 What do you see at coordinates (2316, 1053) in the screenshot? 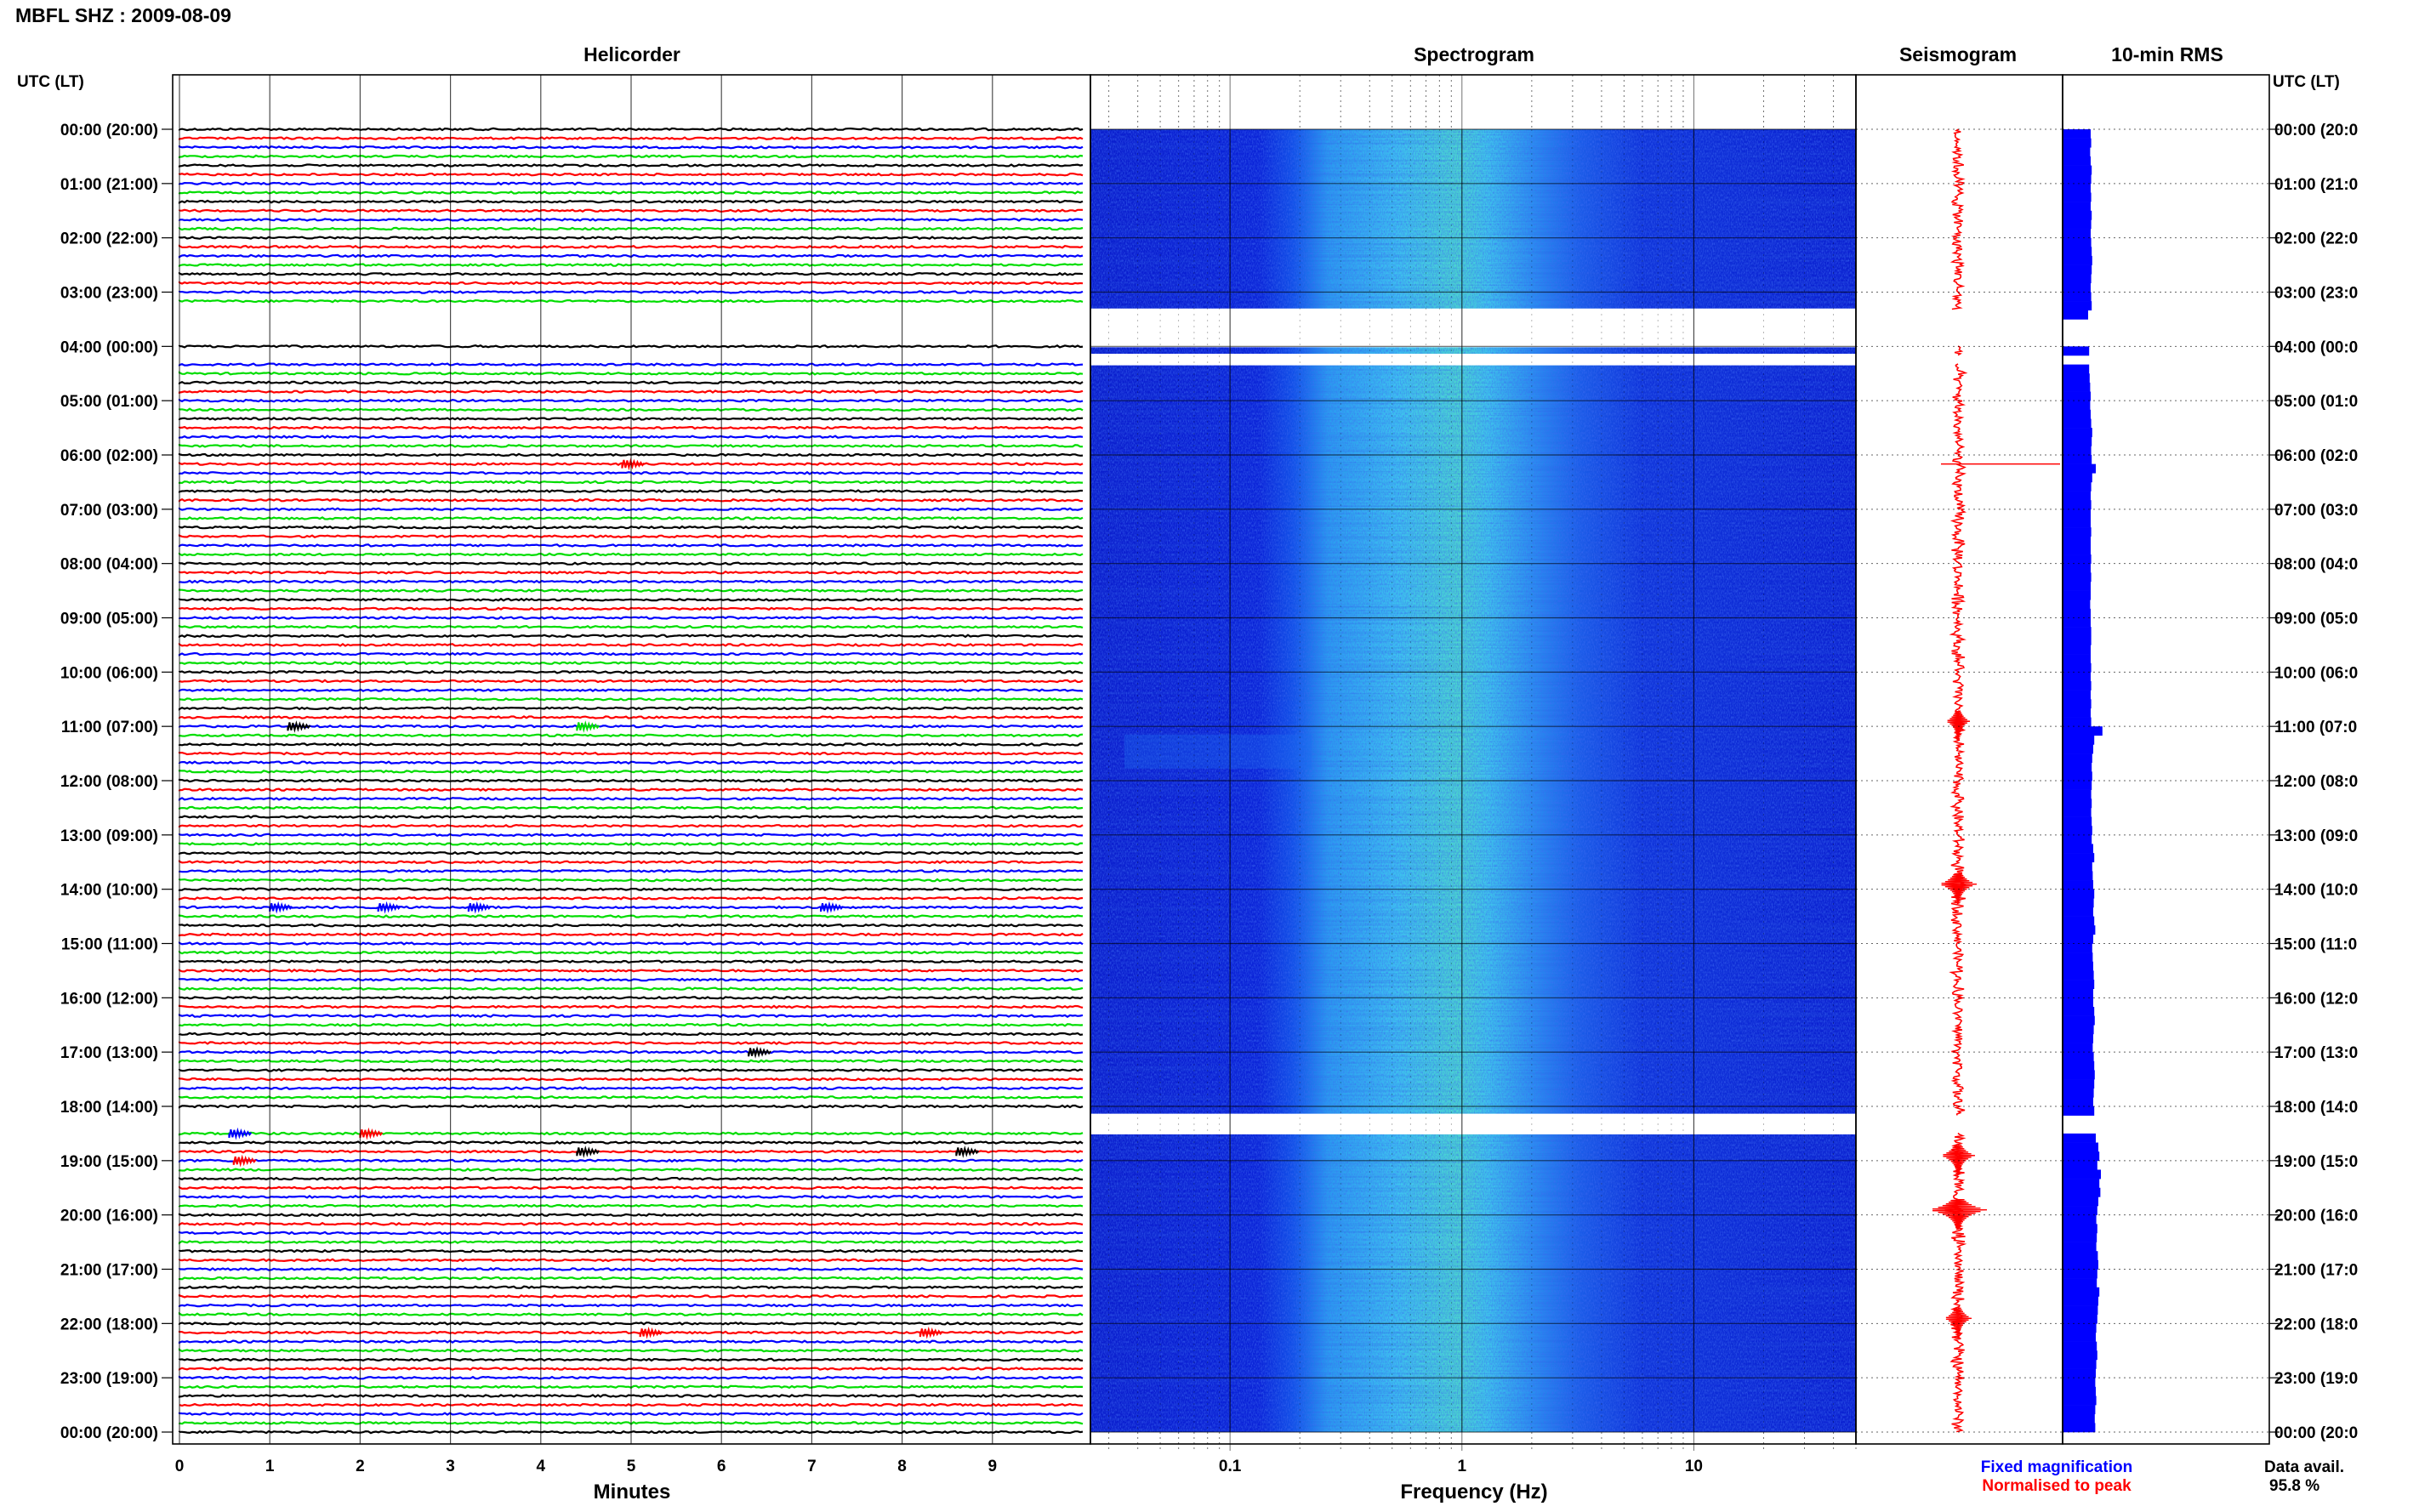
I see `time-label-right: 17:00 (13:0` at bounding box center [2316, 1053].